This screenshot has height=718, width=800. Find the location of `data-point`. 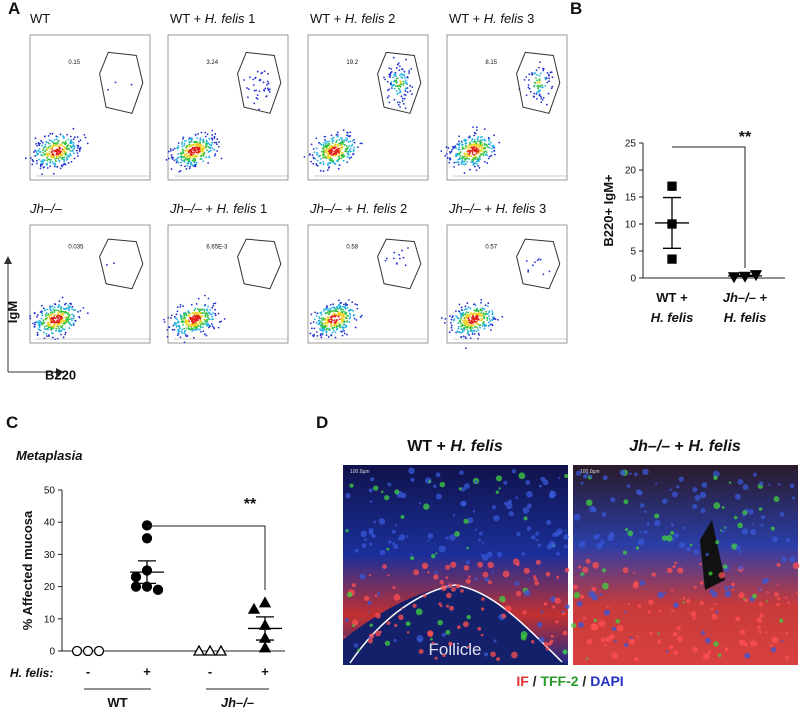

data-point is located at coordinates (99, 651).